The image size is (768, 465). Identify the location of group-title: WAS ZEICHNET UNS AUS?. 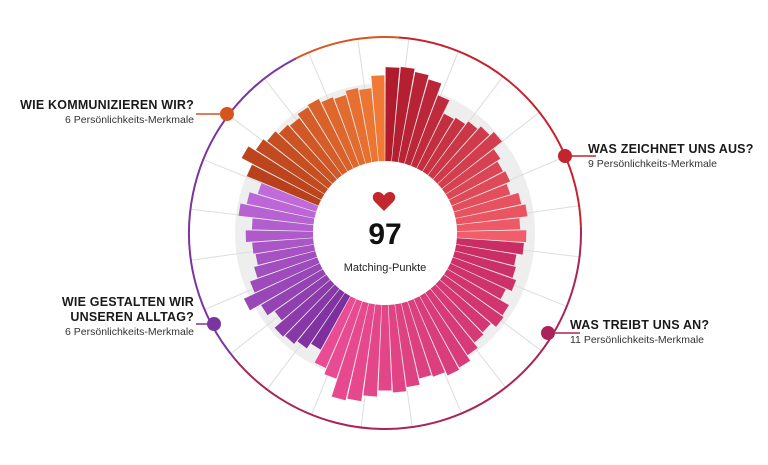
(671, 149).